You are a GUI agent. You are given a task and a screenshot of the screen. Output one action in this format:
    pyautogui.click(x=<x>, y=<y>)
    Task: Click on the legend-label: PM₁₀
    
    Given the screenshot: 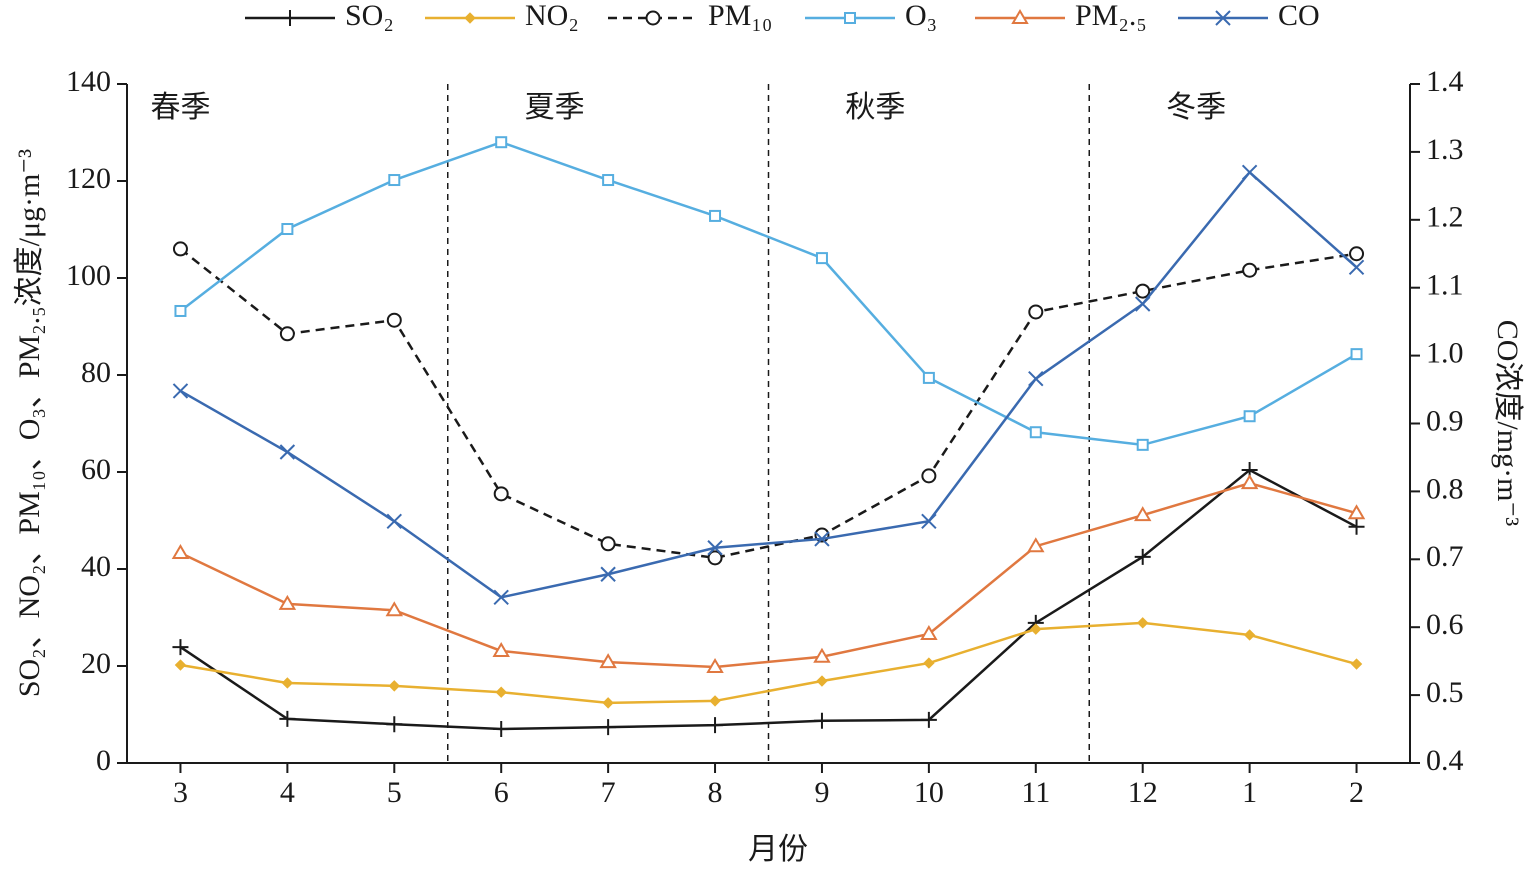 What is the action you would take?
    pyautogui.click(x=740, y=16)
    